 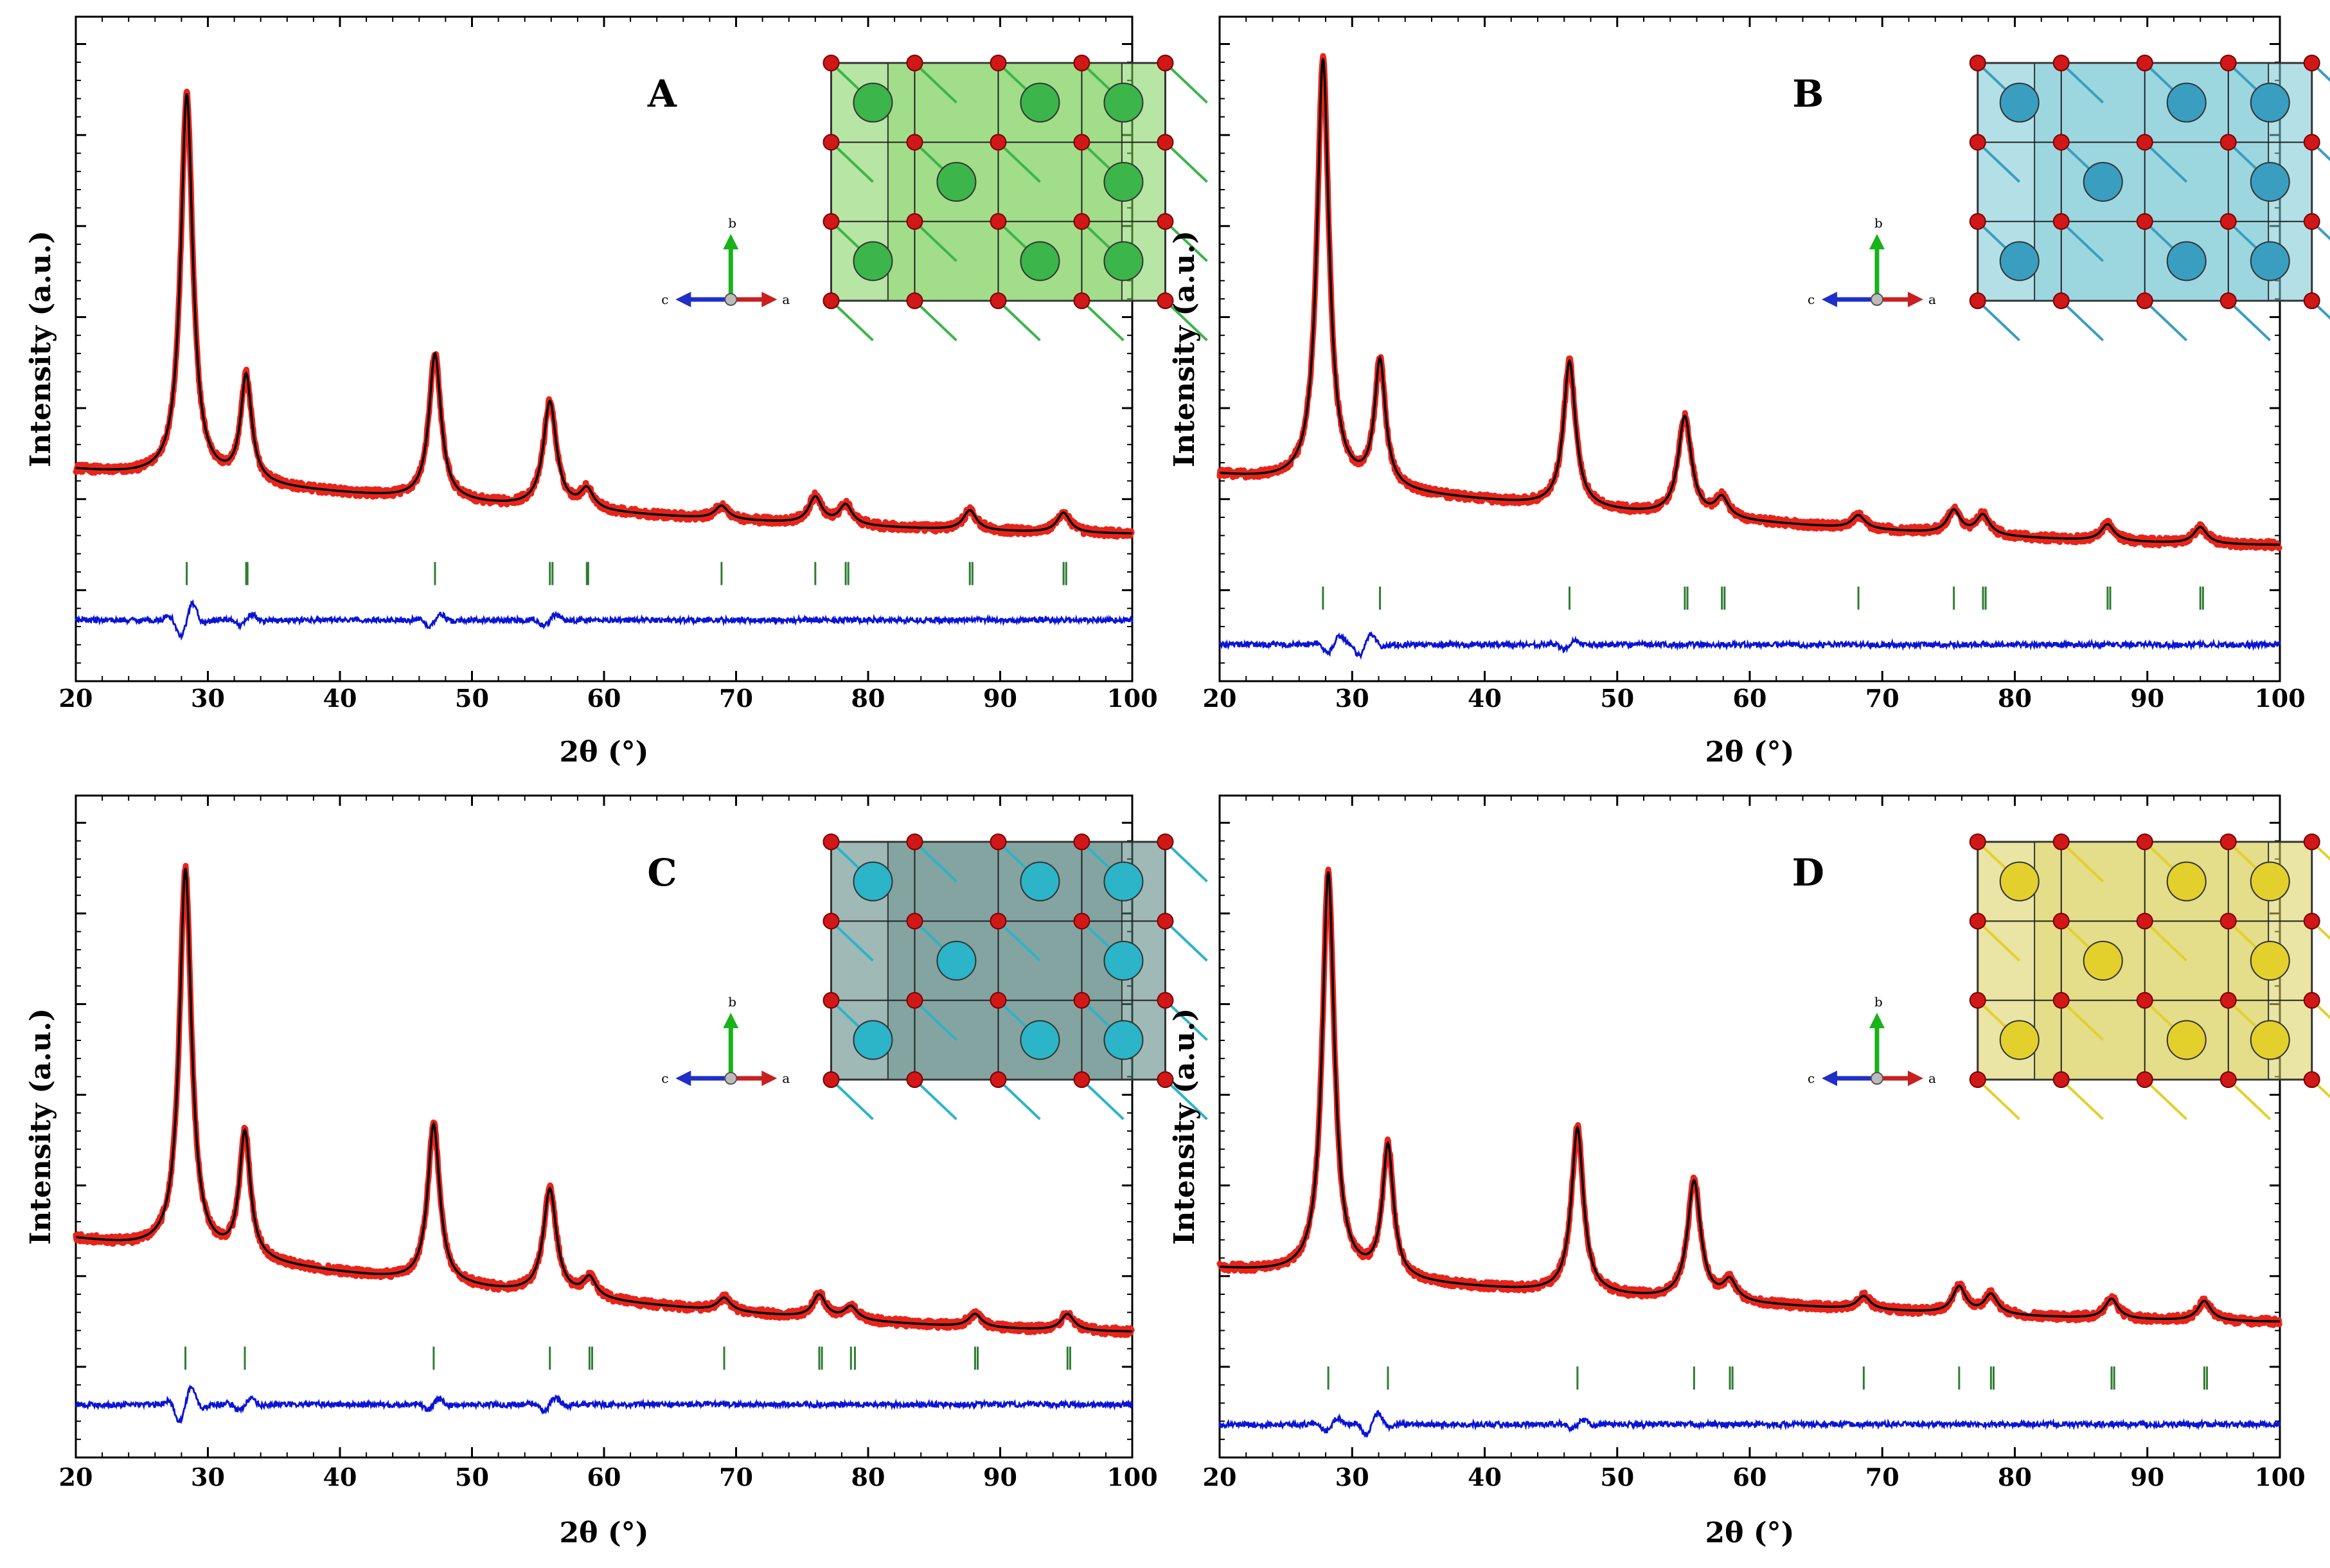 What do you see at coordinates (786, 1078) in the screenshot?
I see `a-axis-label: a` at bounding box center [786, 1078].